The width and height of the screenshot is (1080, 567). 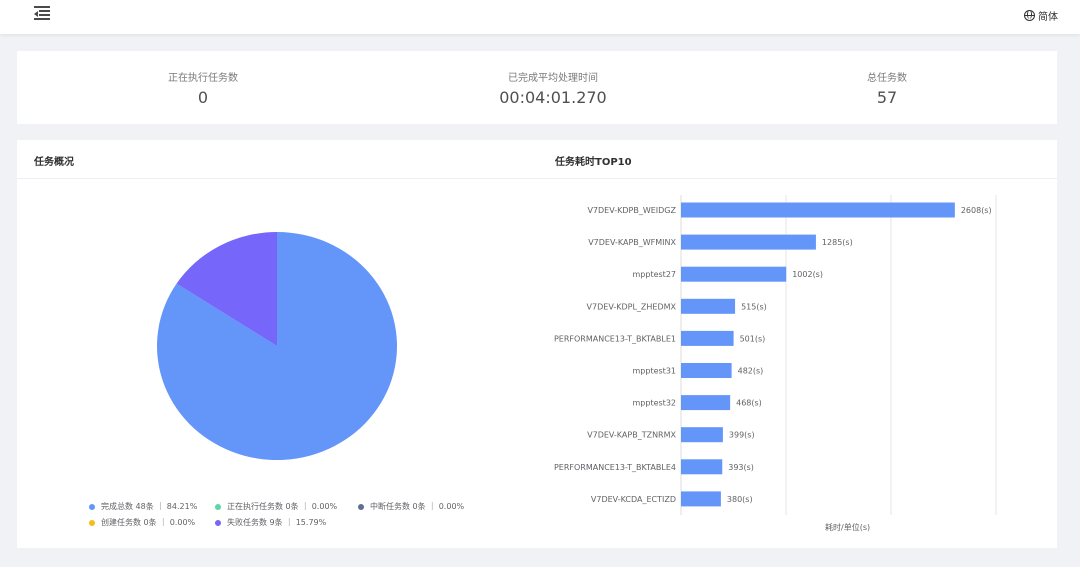 What do you see at coordinates (632, 306) in the screenshot?
I see `y-tick-label: V7DEV-KDPL_ZHEDMX` at bounding box center [632, 306].